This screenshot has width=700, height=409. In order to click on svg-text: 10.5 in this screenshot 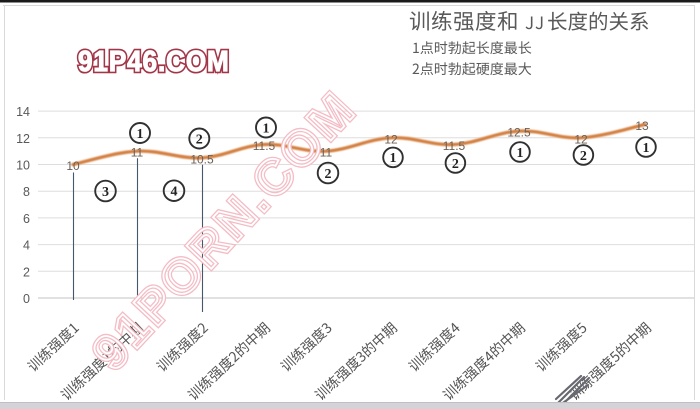, I will do `click(202, 159)`.